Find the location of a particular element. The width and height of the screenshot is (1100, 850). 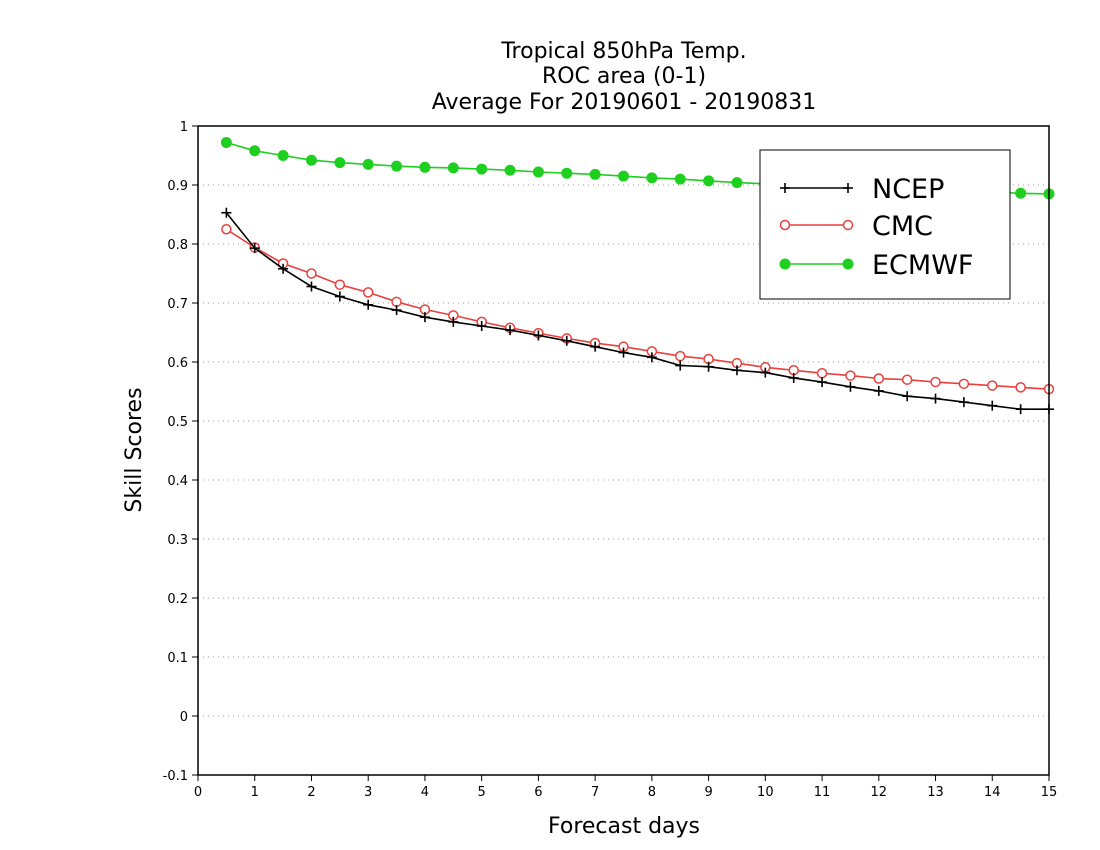

y-tick-label: 0.9 is located at coordinates (177, 186).